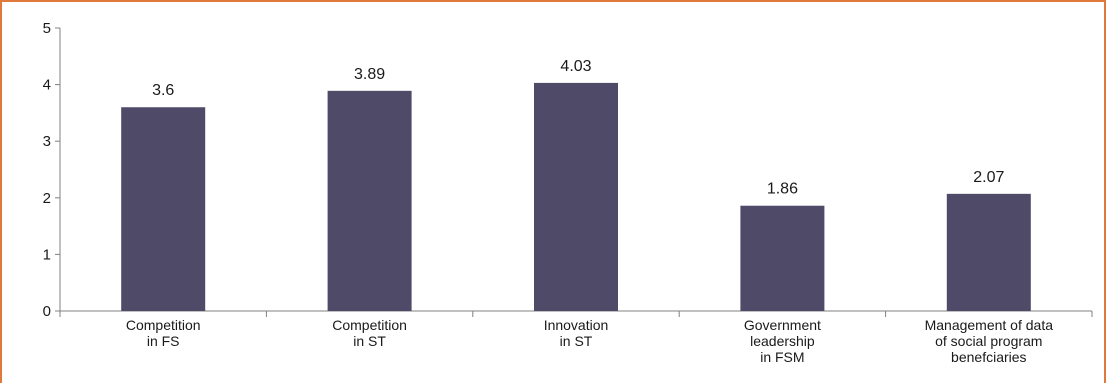  Describe the element at coordinates (988, 341) in the screenshot. I see `x-category-label: of social program` at that location.